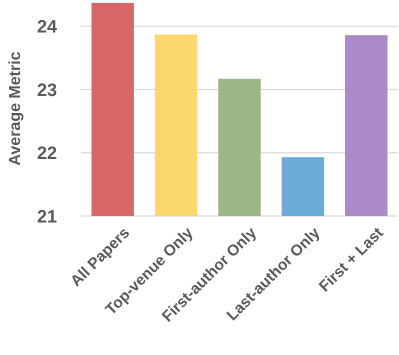 The image size is (399, 355). Describe the element at coordinates (46, 216) in the screenshot. I see `y-tick-label: 21` at that location.